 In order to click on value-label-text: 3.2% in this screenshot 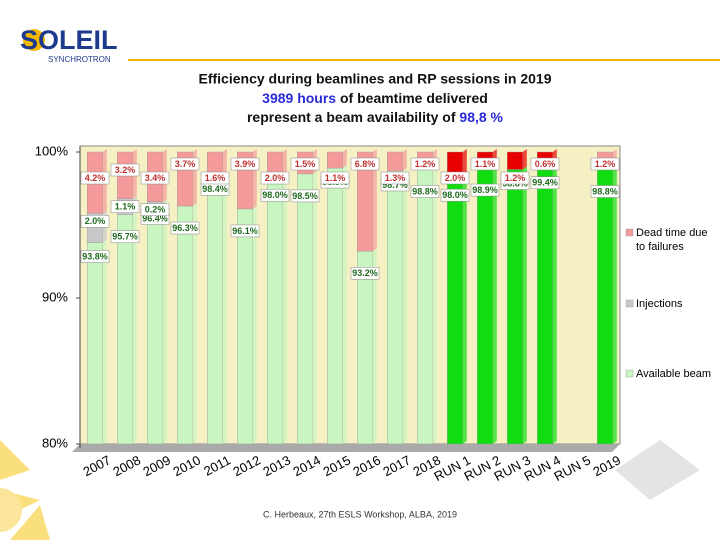, I will do `click(125, 170)`.